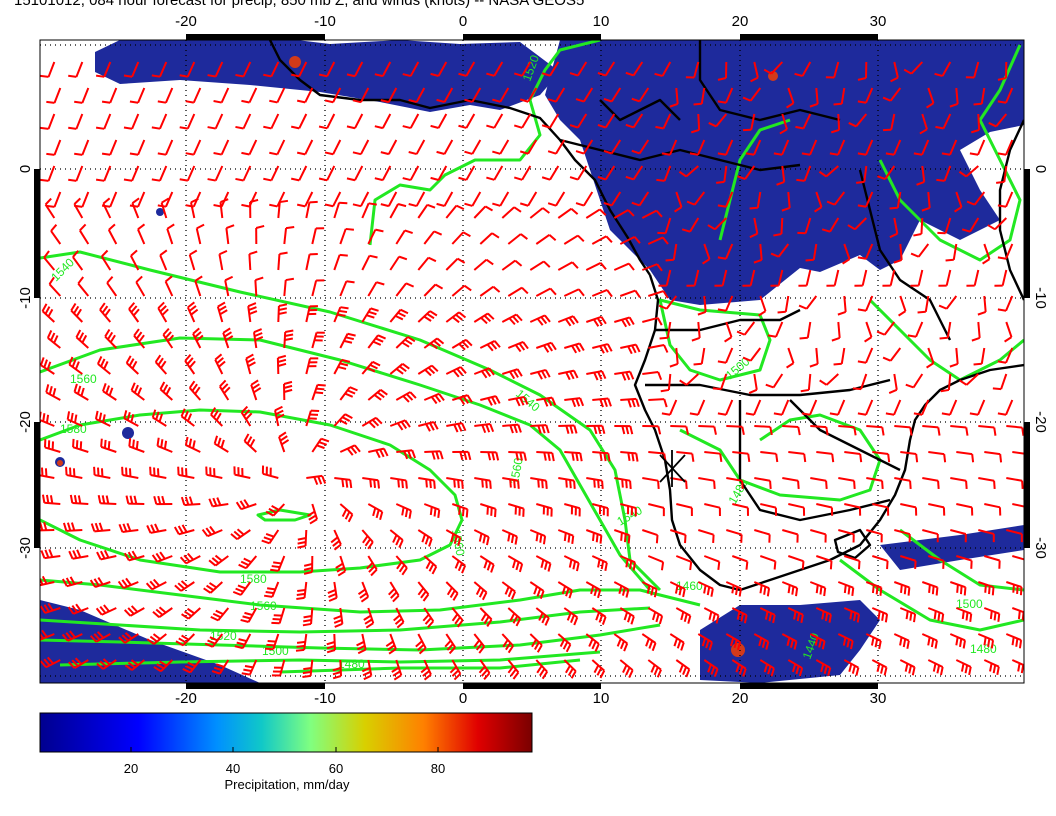 This screenshot has width=1056, height=816. Describe the element at coordinates (131, 768) in the screenshot. I see `colorbar-tick-label: 20` at that location.